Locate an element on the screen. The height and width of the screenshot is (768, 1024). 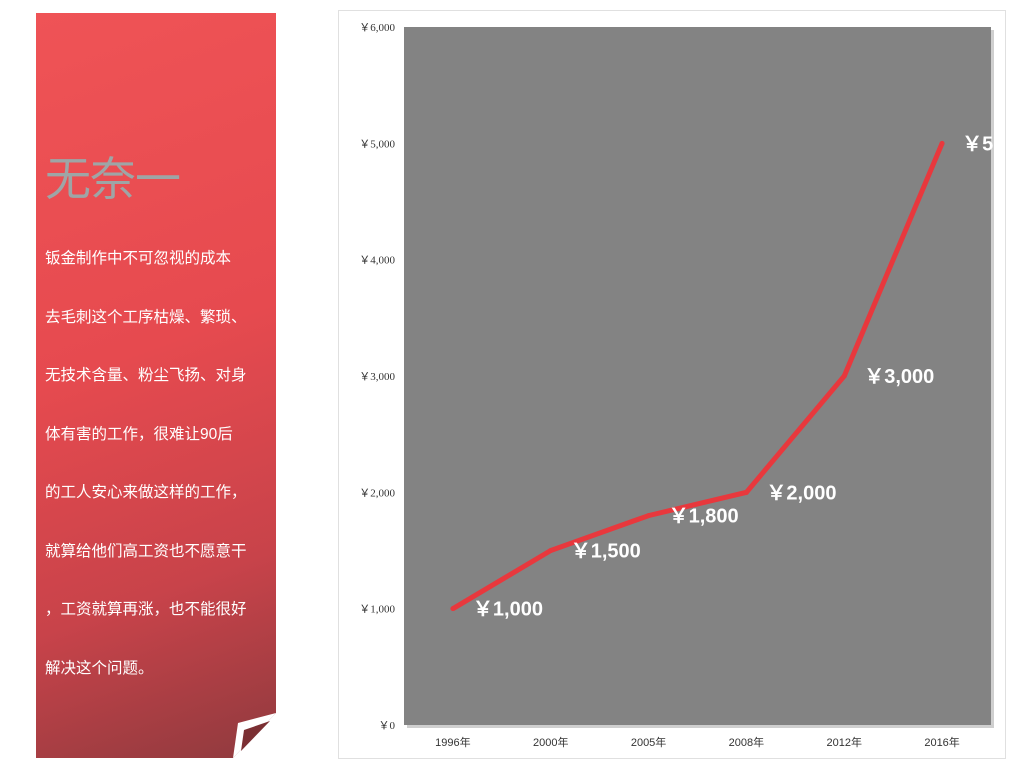
data-label: ￥1,500 is located at coordinates (606, 552).